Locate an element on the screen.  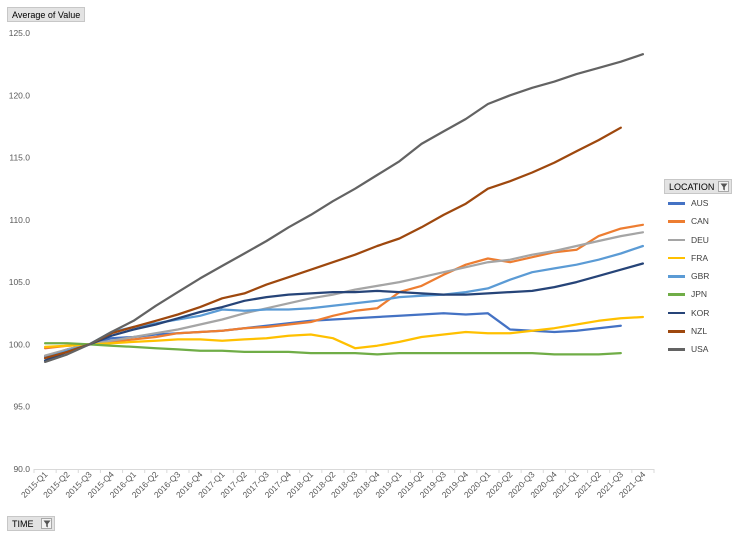
time-filter-button is located at coordinates (46, 523).